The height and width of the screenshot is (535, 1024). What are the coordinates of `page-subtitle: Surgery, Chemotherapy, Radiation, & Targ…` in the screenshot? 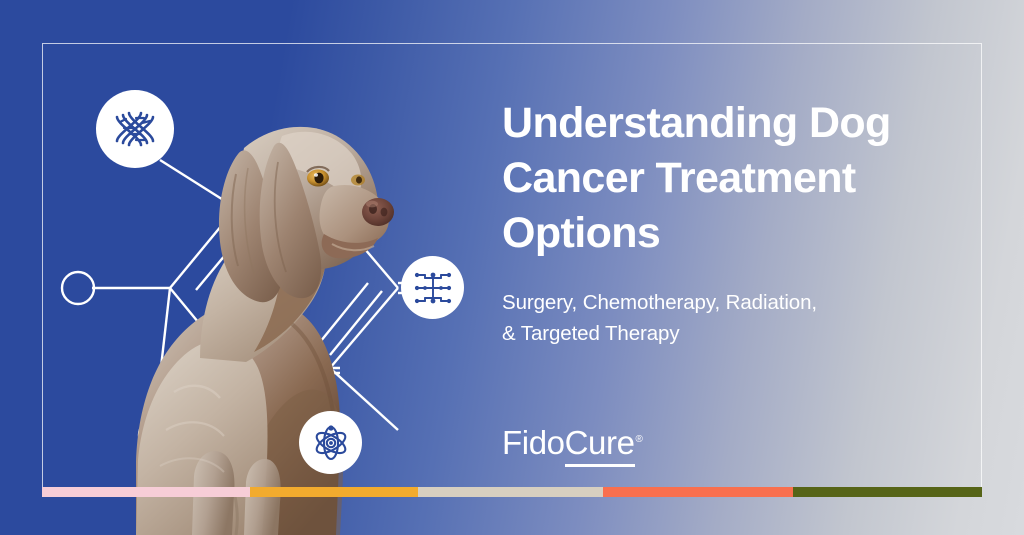 It's located at (722, 318).